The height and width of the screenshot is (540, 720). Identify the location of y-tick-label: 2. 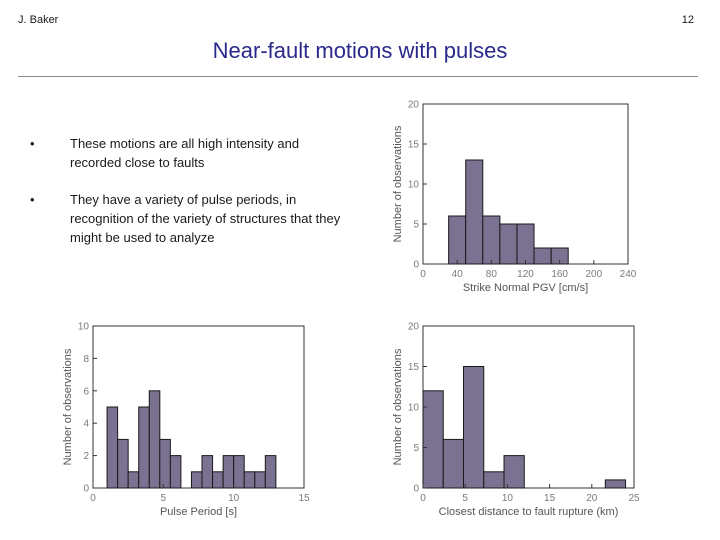
(86, 456).